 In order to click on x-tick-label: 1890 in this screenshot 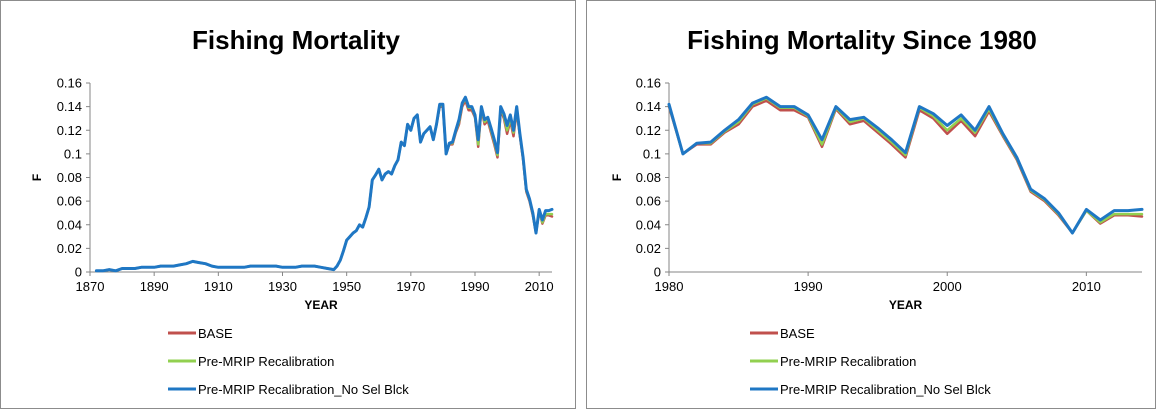, I will do `click(154, 286)`.